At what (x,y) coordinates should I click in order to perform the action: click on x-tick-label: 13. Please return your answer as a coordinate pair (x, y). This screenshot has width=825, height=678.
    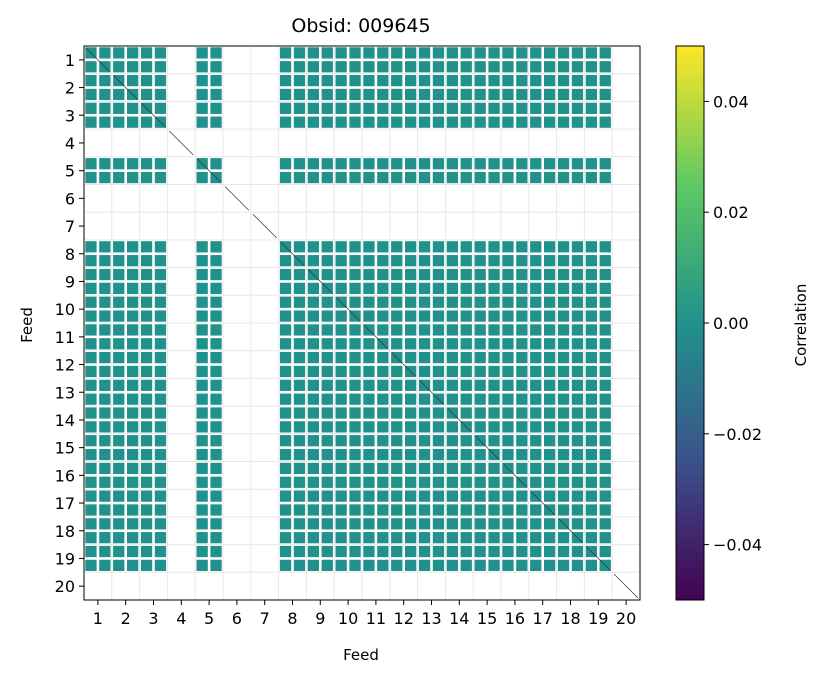
    Looking at the image, I should click on (431, 618).